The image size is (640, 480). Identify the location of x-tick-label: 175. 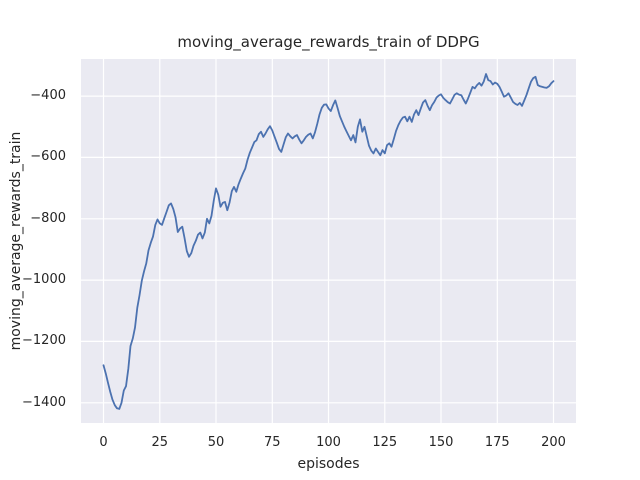
(497, 442).